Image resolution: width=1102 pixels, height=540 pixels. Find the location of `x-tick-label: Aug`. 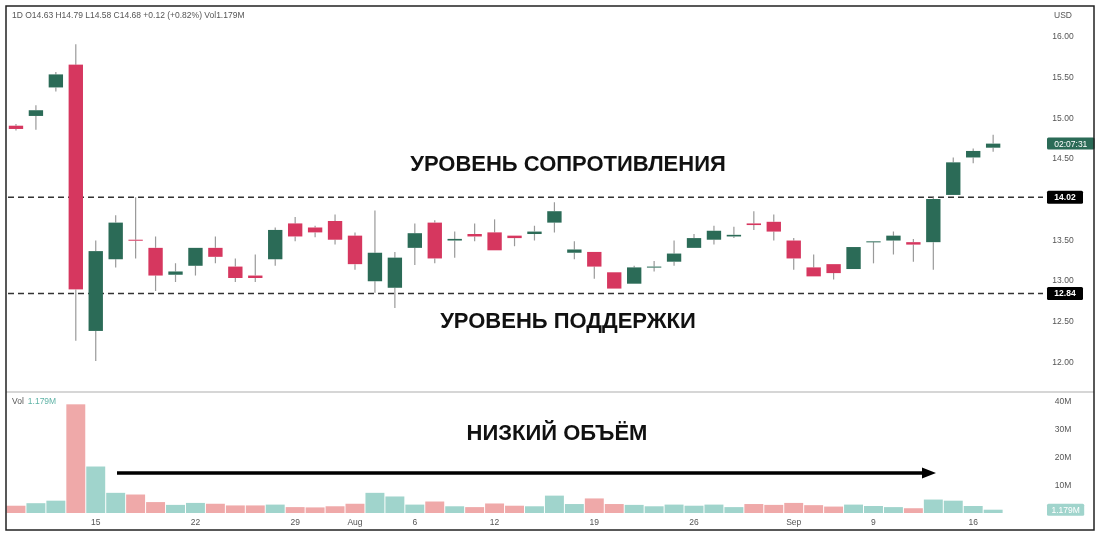

x-tick-label: Aug is located at coordinates (355, 521).